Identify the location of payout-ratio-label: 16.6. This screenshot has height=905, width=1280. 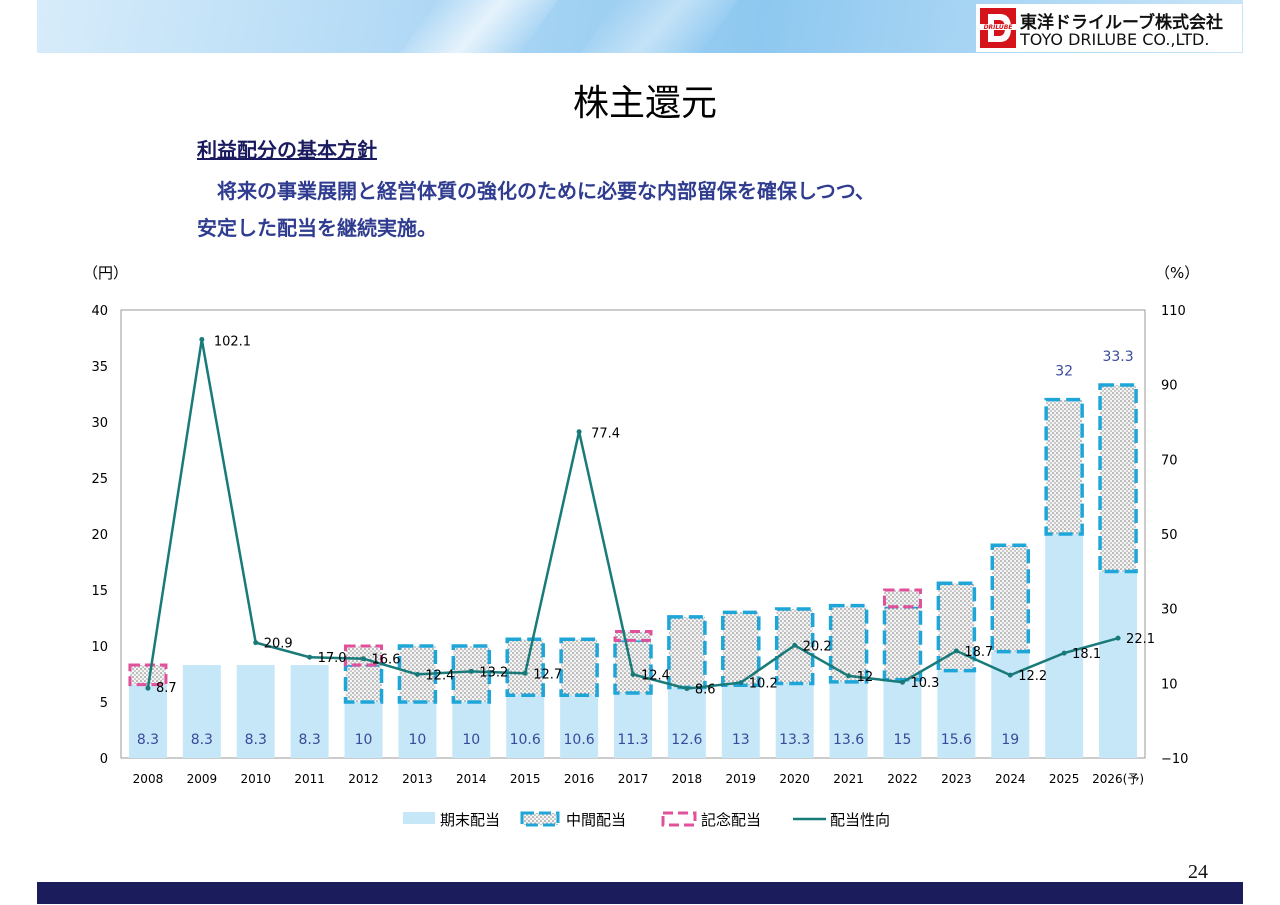
(386, 660).